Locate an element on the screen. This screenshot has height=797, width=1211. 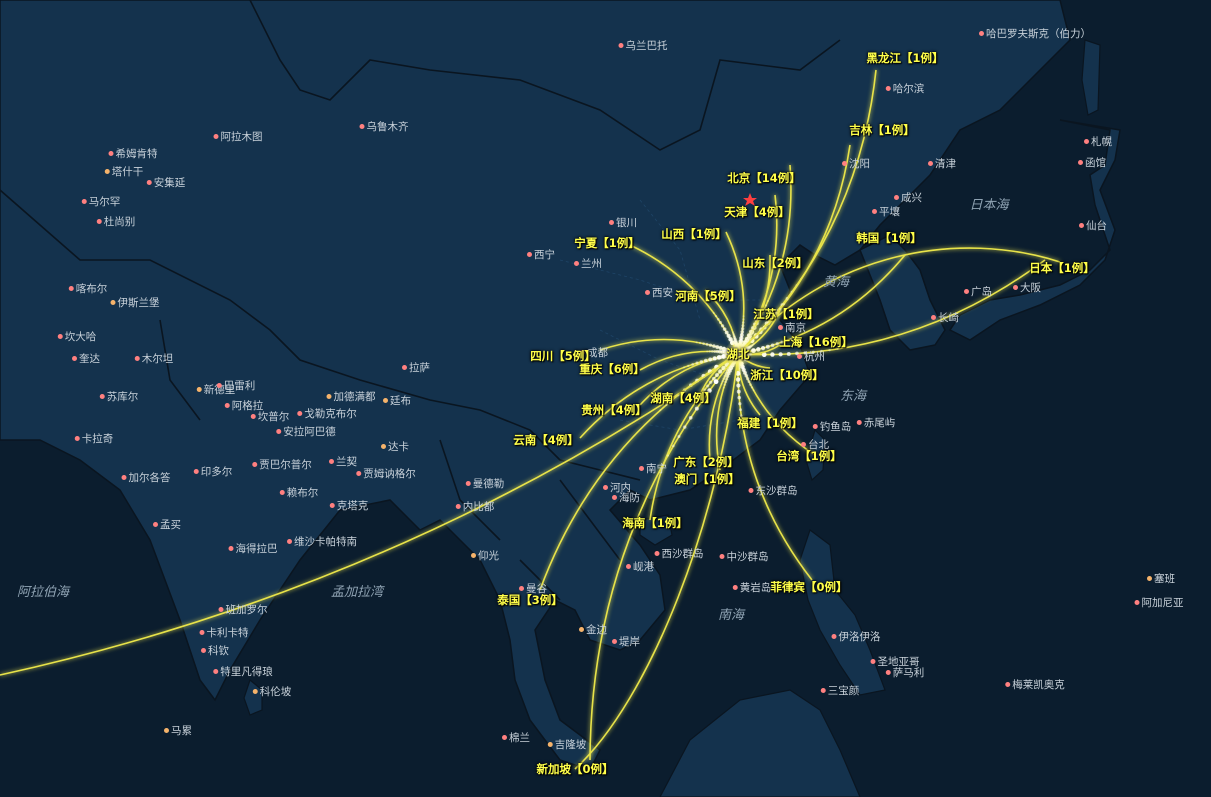
city-label: 梅莱凯奥克 is located at coordinates (1035, 685).